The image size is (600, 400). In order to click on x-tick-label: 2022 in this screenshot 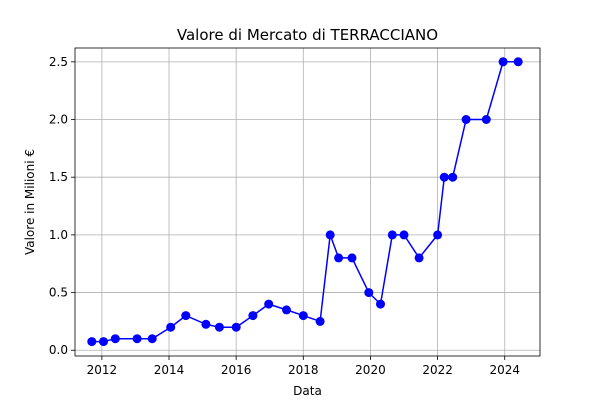, I will do `click(437, 370)`.